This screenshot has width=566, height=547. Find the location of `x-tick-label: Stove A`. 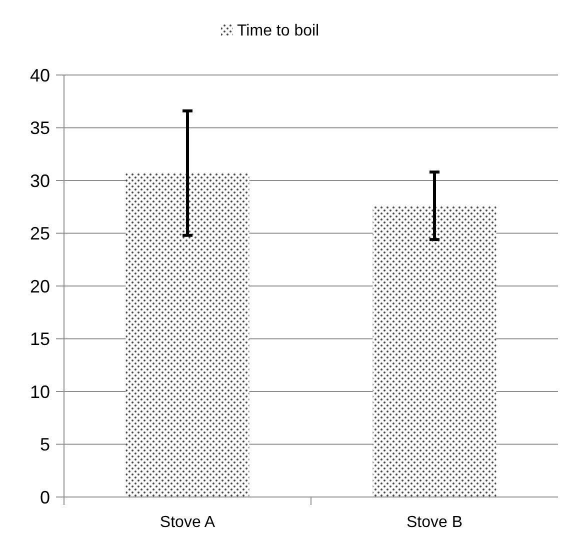

x-tick-label: Stove A is located at coordinates (188, 522).